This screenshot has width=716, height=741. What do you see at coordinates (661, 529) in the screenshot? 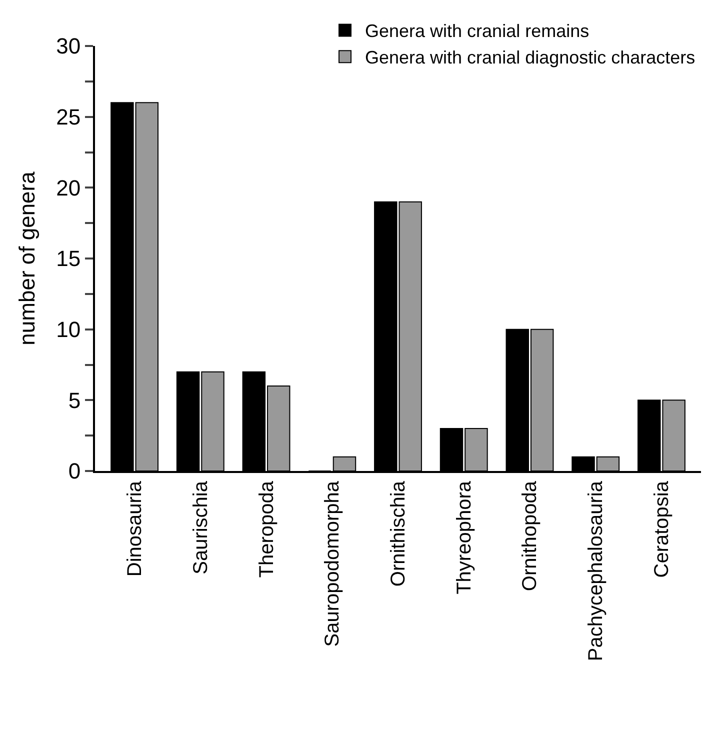
I see `x-tick-label: Ceratopsia` at bounding box center [661, 529].